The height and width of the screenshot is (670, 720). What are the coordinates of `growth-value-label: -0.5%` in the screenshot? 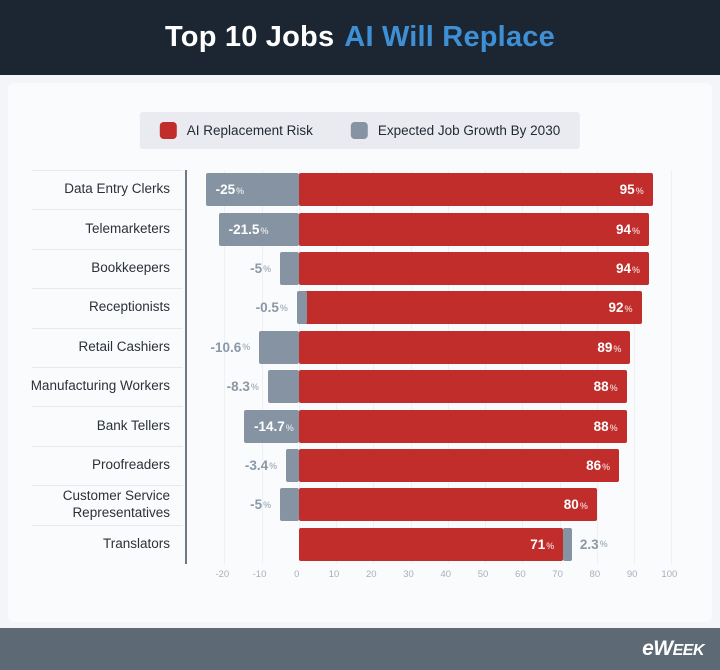 It's located at (271, 308).